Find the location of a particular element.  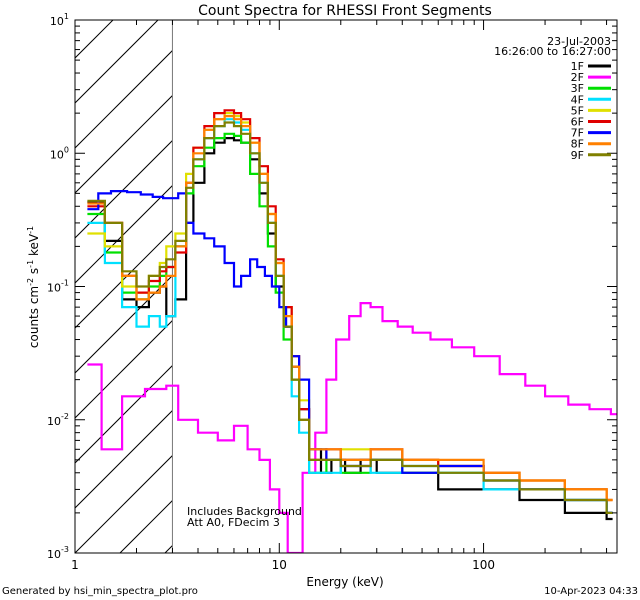

x-tick-label: 10 is located at coordinates (279, 565).